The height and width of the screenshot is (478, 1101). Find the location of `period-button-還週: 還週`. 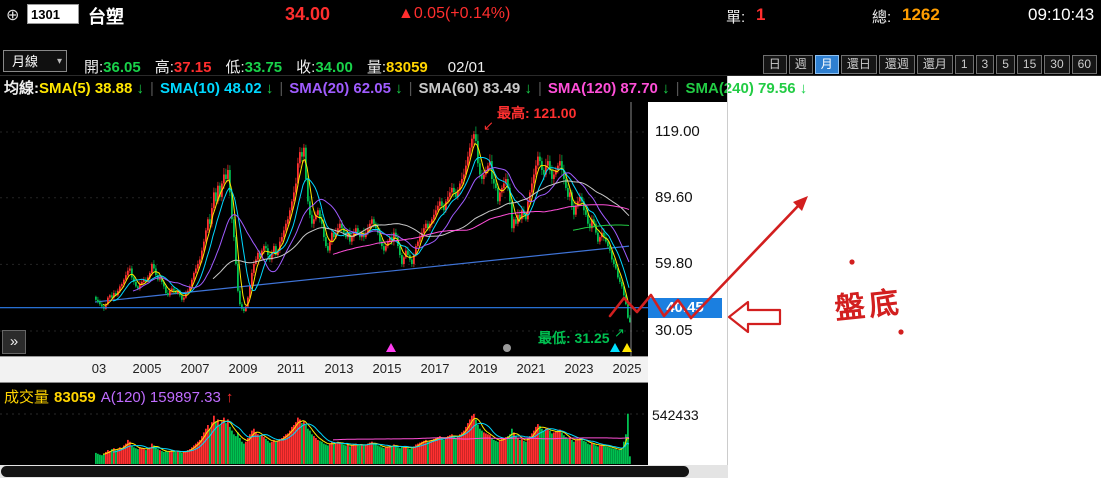

period-button-還週: 還週 is located at coordinates (896, 64).